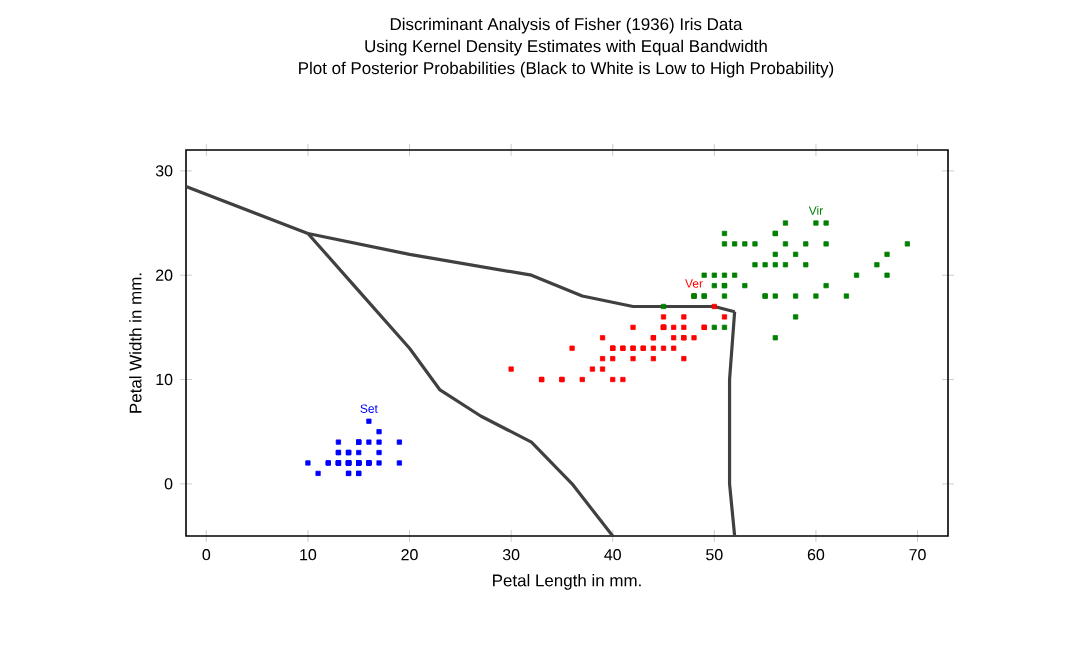  What do you see at coordinates (566, 25) in the screenshot?
I see `chart-title: Discriminant Analysis of Fisher (1936) Iris Data` at bounding box center [566, 25].